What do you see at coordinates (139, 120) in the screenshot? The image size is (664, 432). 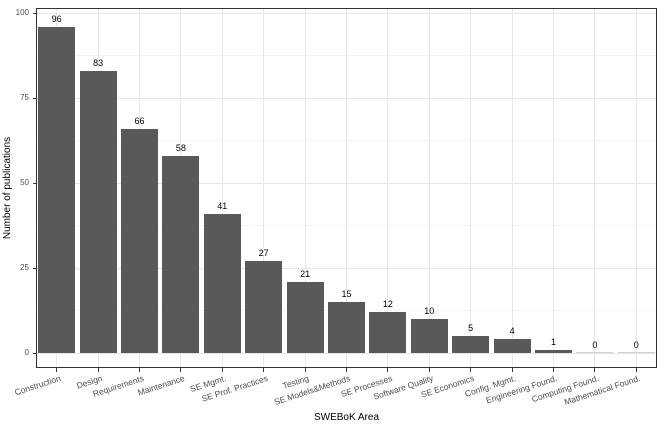 I see `bar-value-label-2: 66` at bounding box center [139, 120].